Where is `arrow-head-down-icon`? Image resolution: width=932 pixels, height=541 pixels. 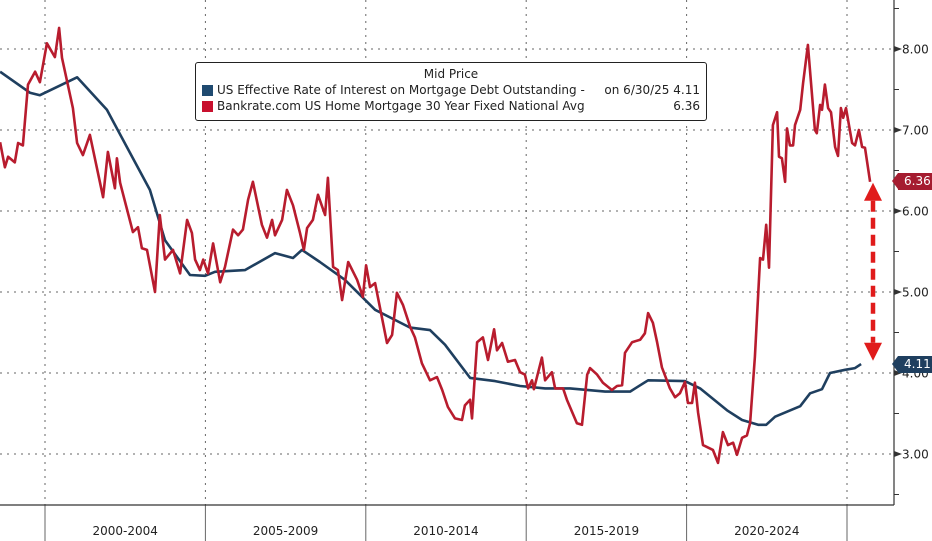 arrow-head-down-icon is located at coordinates (873, 351).